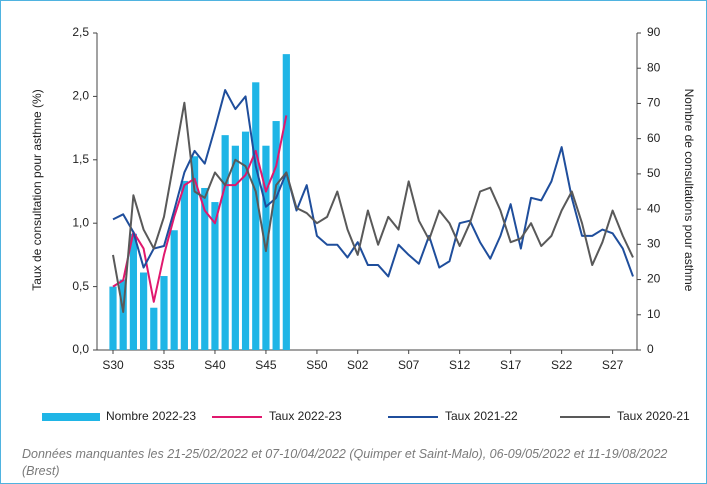 This screenshot has width=707, height=484. What do you see at coordinates (80, 96) in the screenshot?
I see `y-tick-label: 2,0` at bounding box center [80, 96].